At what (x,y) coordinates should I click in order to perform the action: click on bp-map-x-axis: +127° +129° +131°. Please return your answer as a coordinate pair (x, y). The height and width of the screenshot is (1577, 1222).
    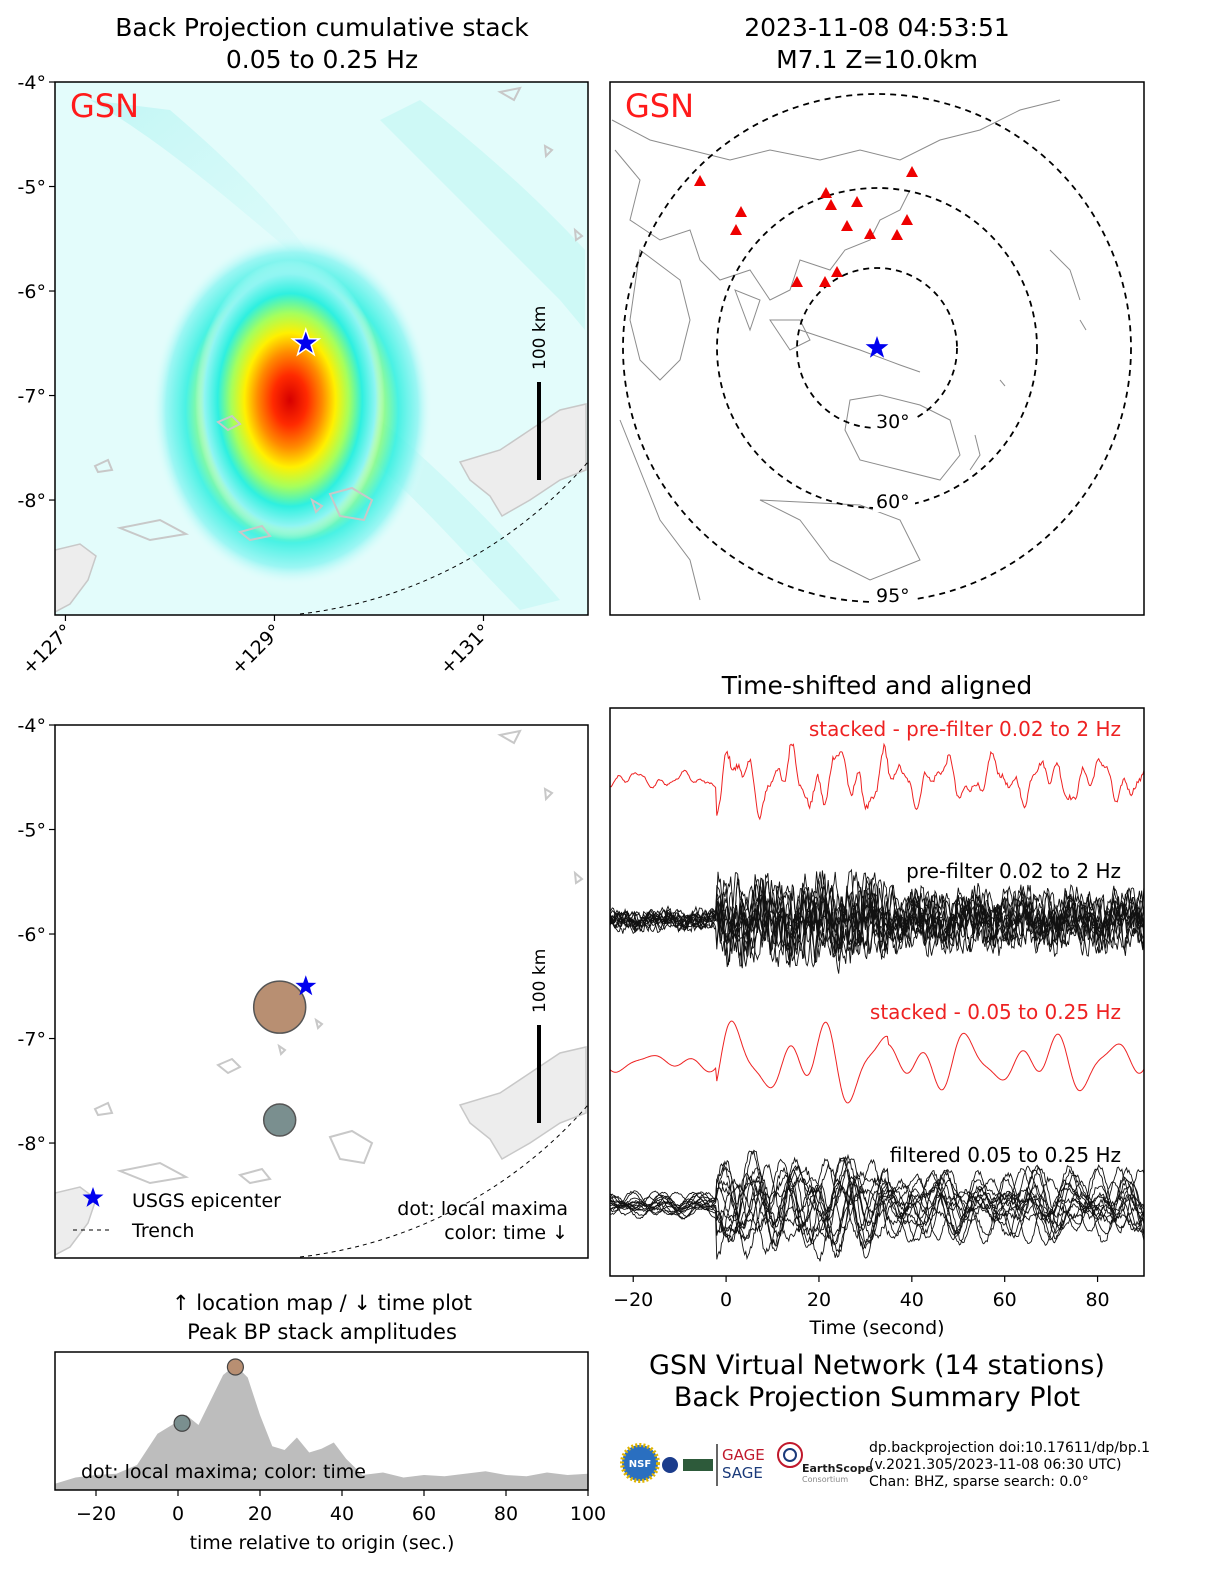
    Looking at the image, I should click on (256, 647).